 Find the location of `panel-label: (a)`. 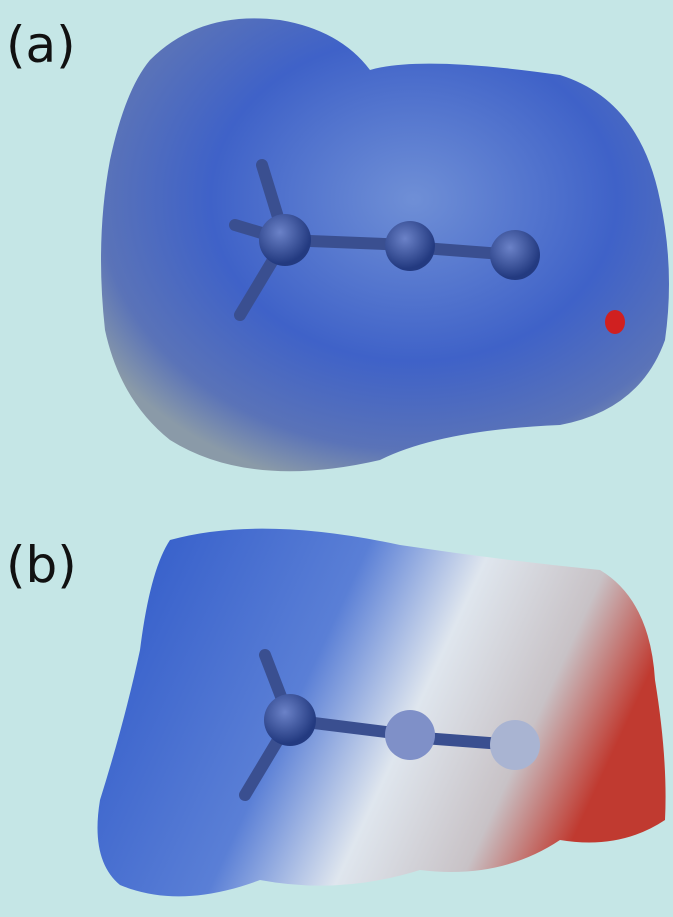

panel-label: (a) is located at coordinates (41, 45).